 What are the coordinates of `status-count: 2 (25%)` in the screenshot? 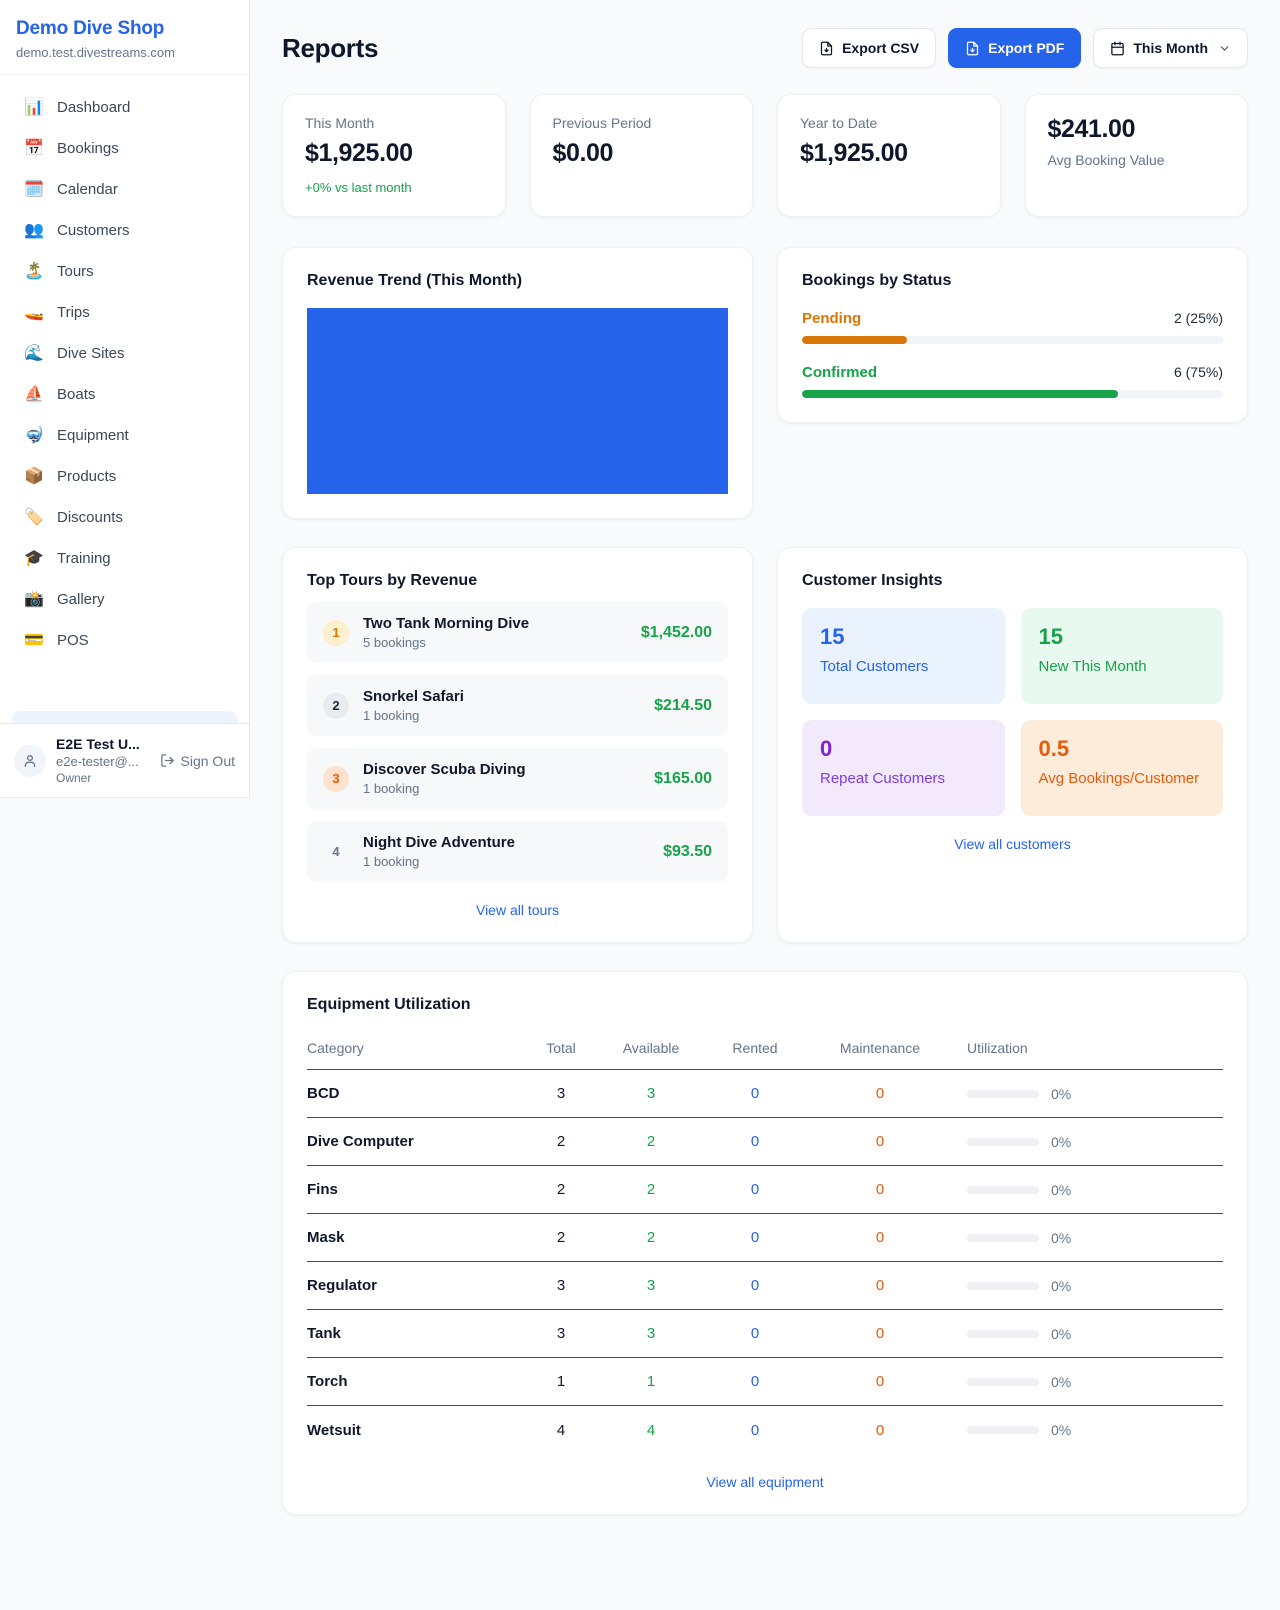 It's located at (1198, 318).